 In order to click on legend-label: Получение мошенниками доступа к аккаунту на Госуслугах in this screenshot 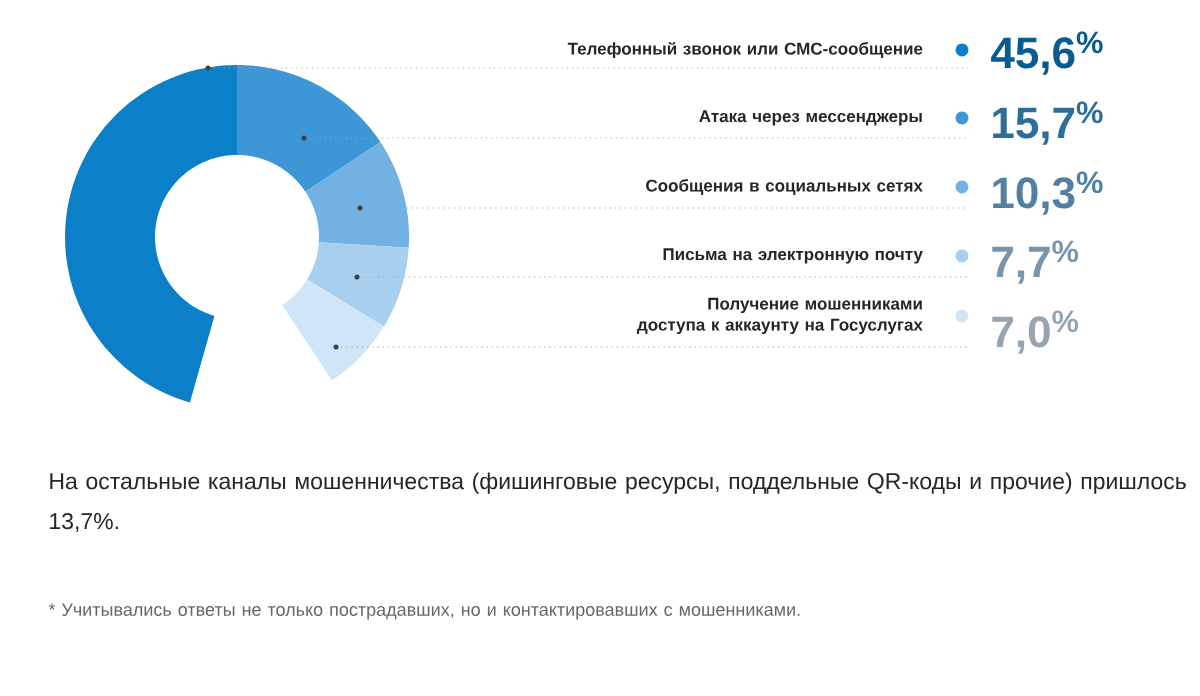, I will do `click(780, 316)`.